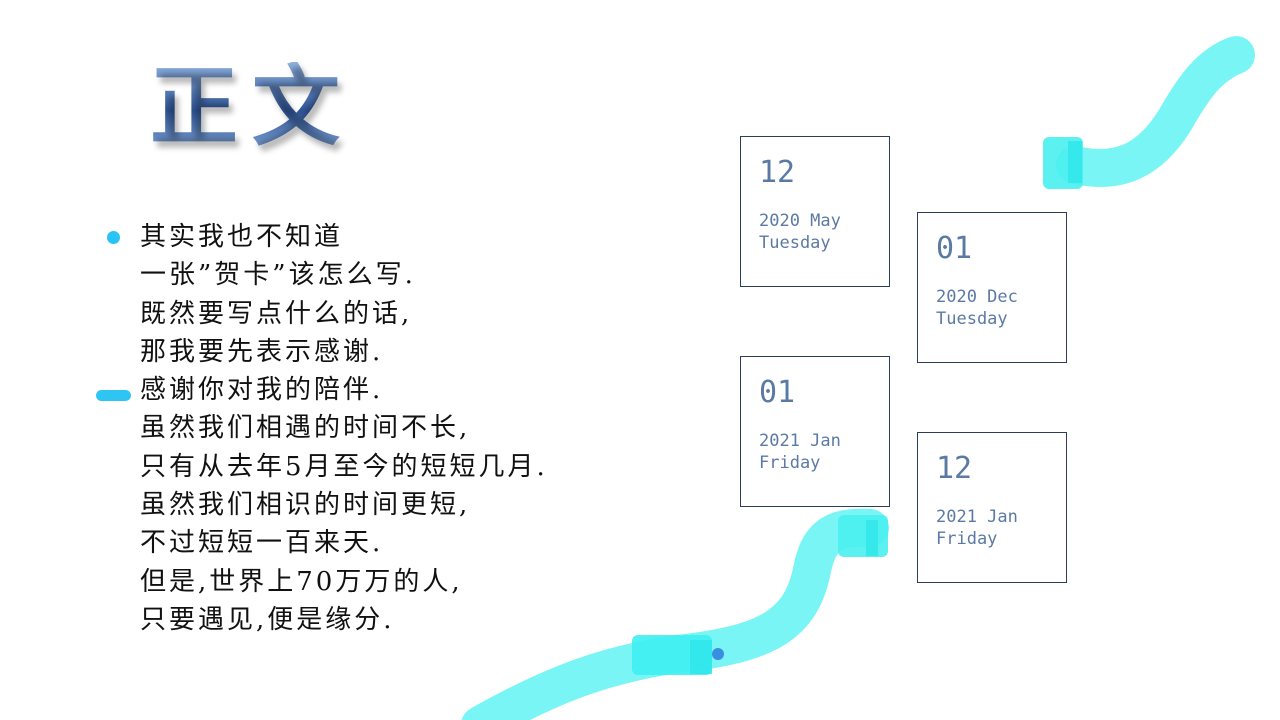 This screenshot has height=720, width=1280. Describe the element at coordinates (344, 620) in the screenshot. I see `text-line: 只要遇见,便是缘分.` at that location.